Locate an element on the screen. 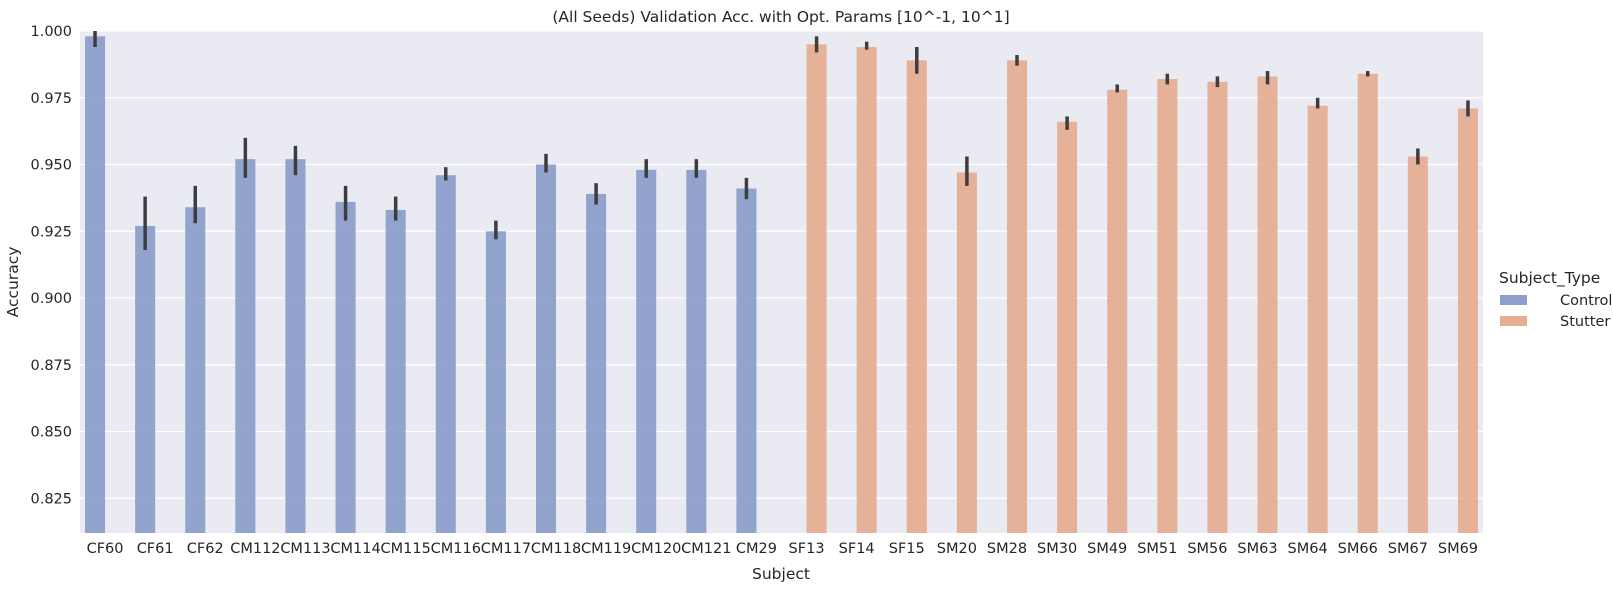 The height and width of the screenshot is (600, 1613). y-tick-label: 1.000 is located at coordinates (51, 32).